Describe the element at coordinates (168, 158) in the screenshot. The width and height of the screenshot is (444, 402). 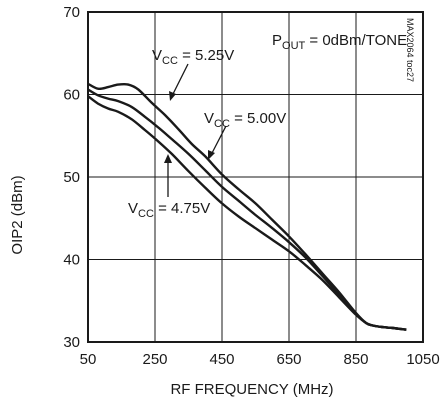
I see `arrowhead-4-75v` at that location.